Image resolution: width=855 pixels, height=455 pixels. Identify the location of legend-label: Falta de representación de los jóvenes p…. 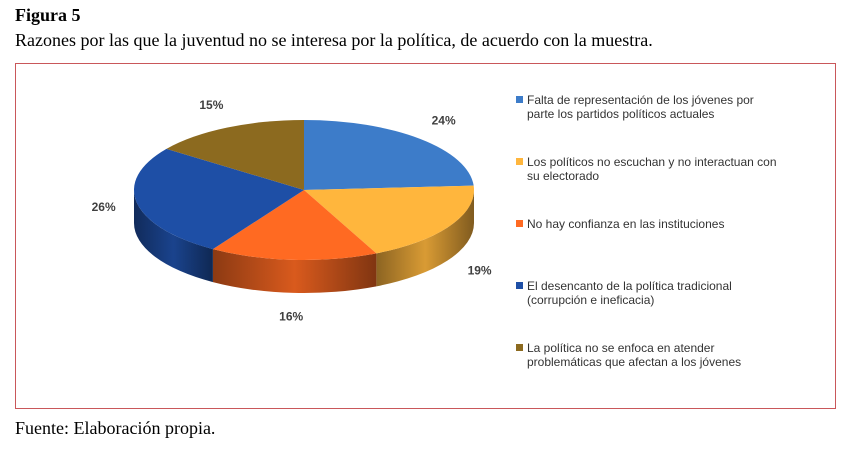
(640, 107).